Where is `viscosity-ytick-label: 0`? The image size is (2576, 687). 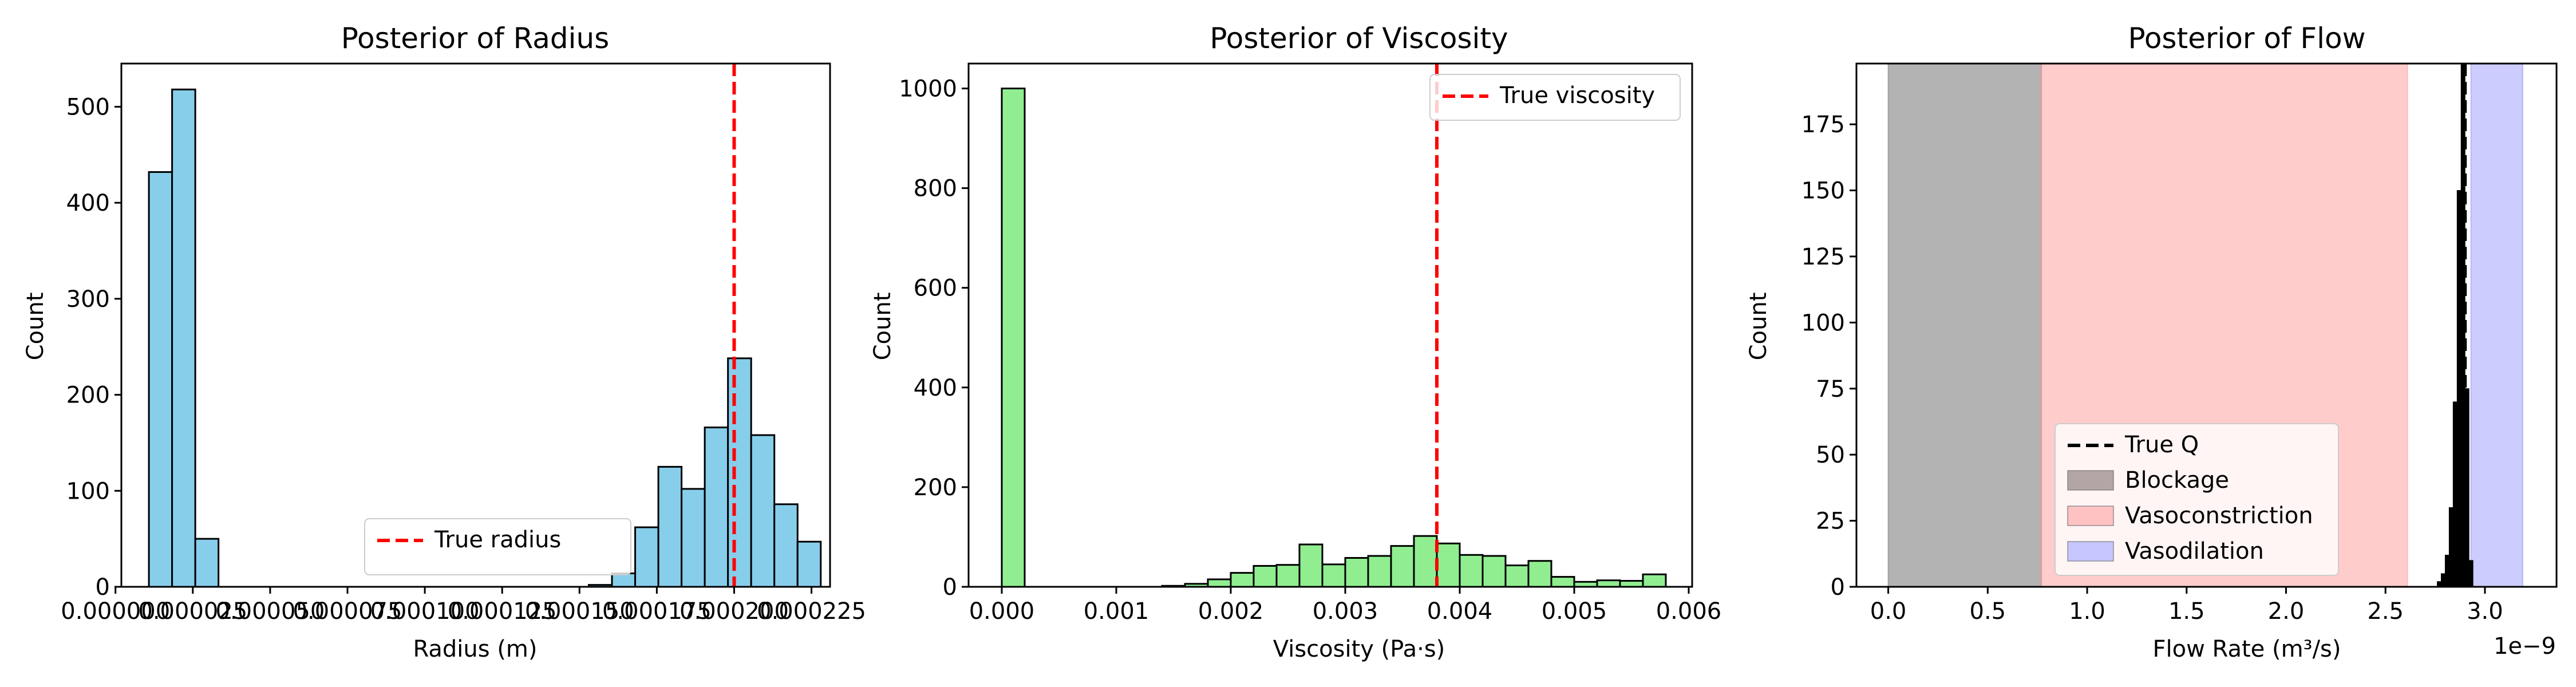
viscosity-ytick-label: 0 is located at coordinates (950, 587).